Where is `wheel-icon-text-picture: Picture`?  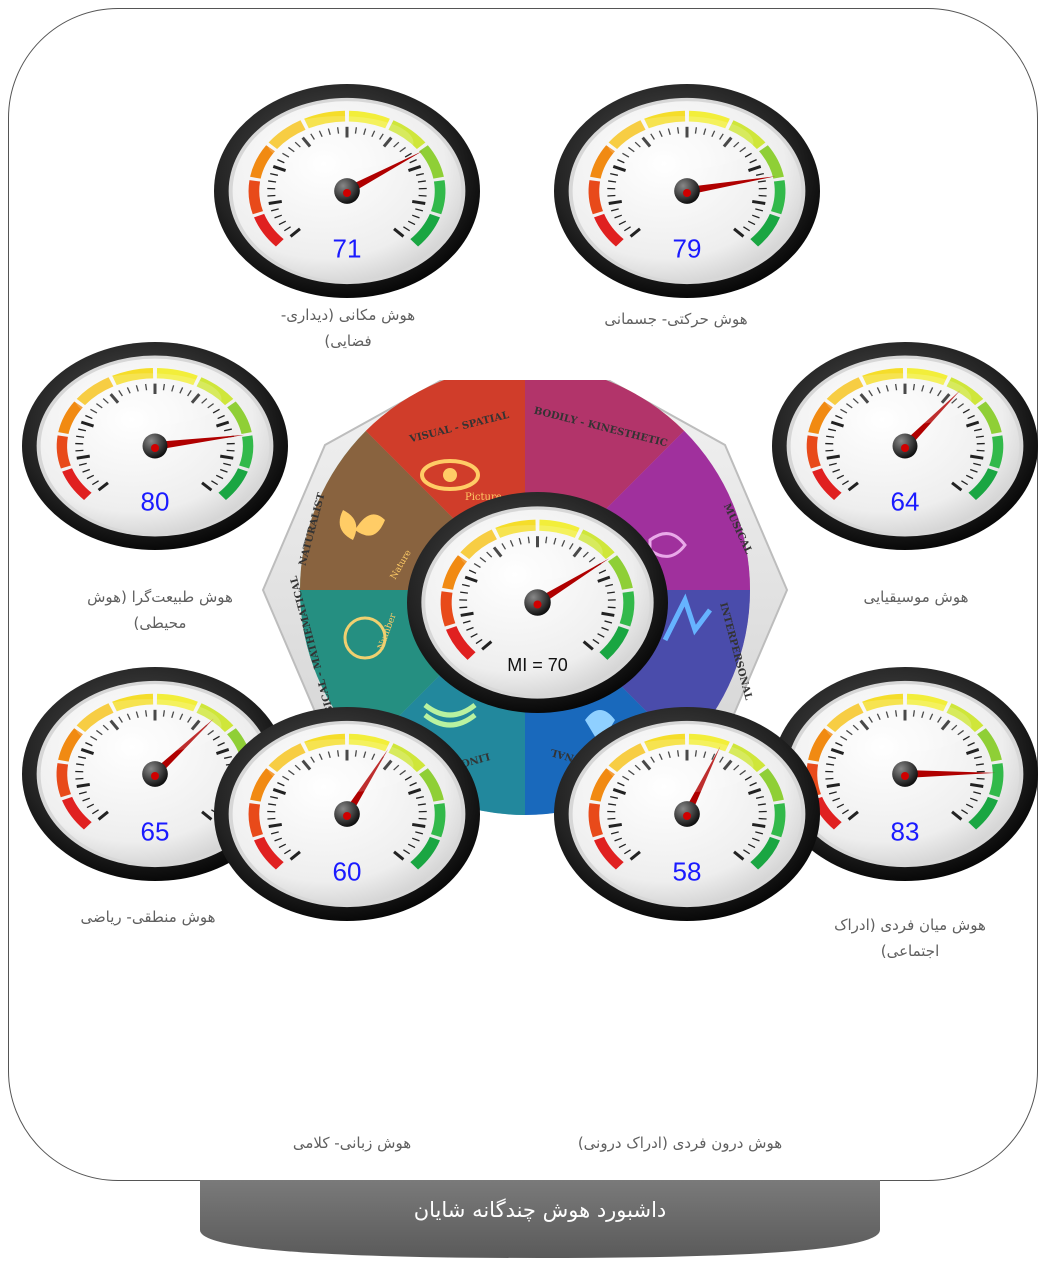
wheel-icon-text-picture: Picture is located at coordinates (483, 497).